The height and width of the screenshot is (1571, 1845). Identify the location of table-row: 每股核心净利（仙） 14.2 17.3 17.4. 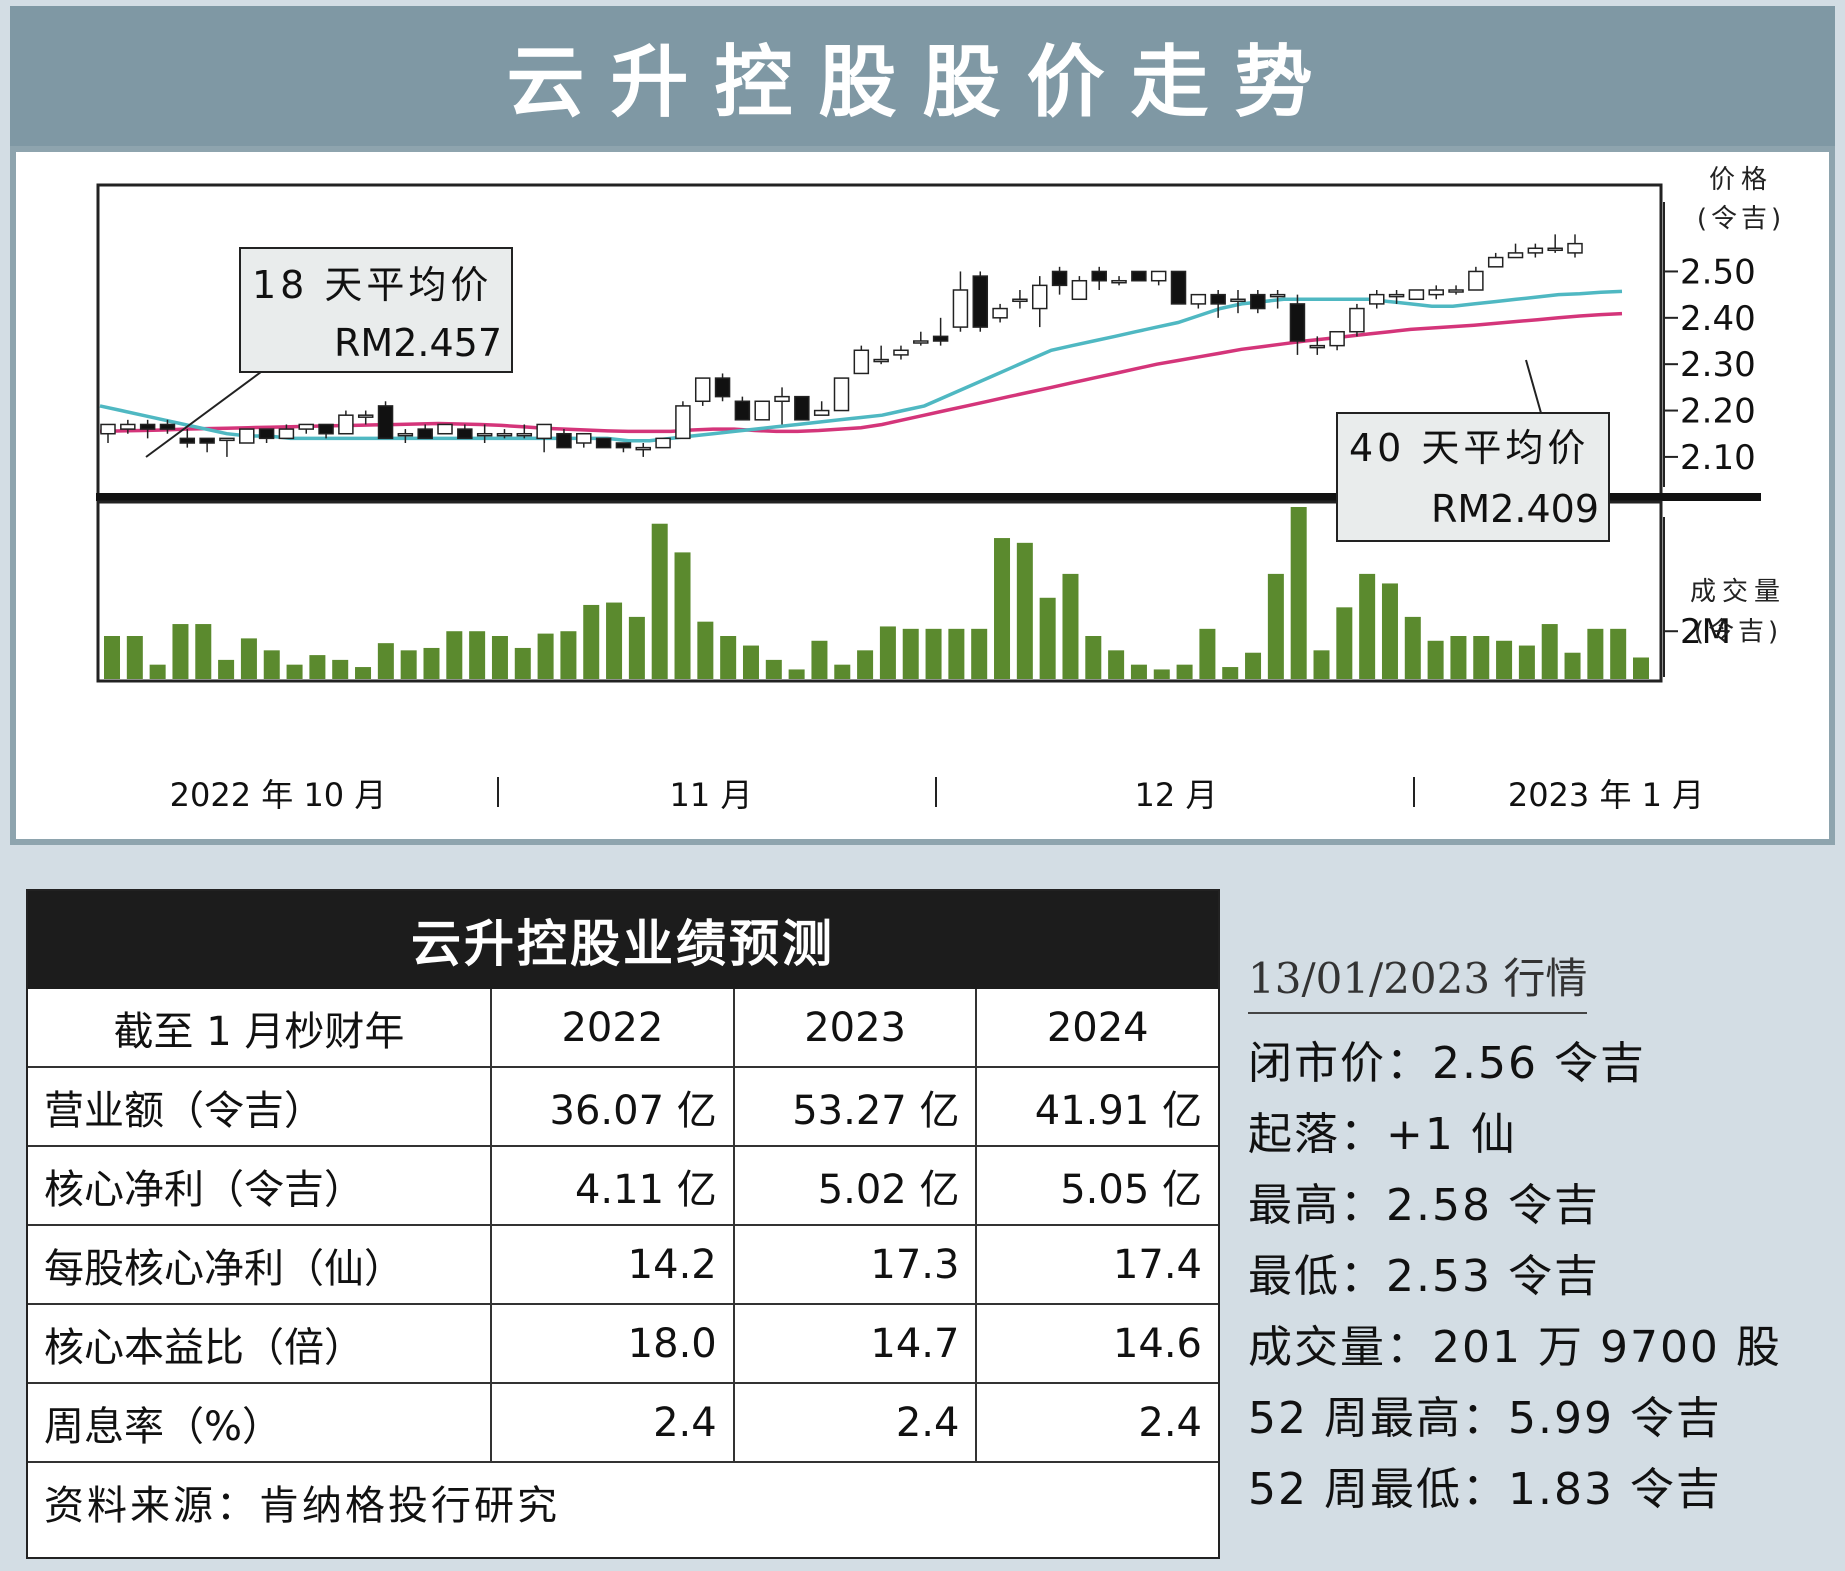
(623, 1264).